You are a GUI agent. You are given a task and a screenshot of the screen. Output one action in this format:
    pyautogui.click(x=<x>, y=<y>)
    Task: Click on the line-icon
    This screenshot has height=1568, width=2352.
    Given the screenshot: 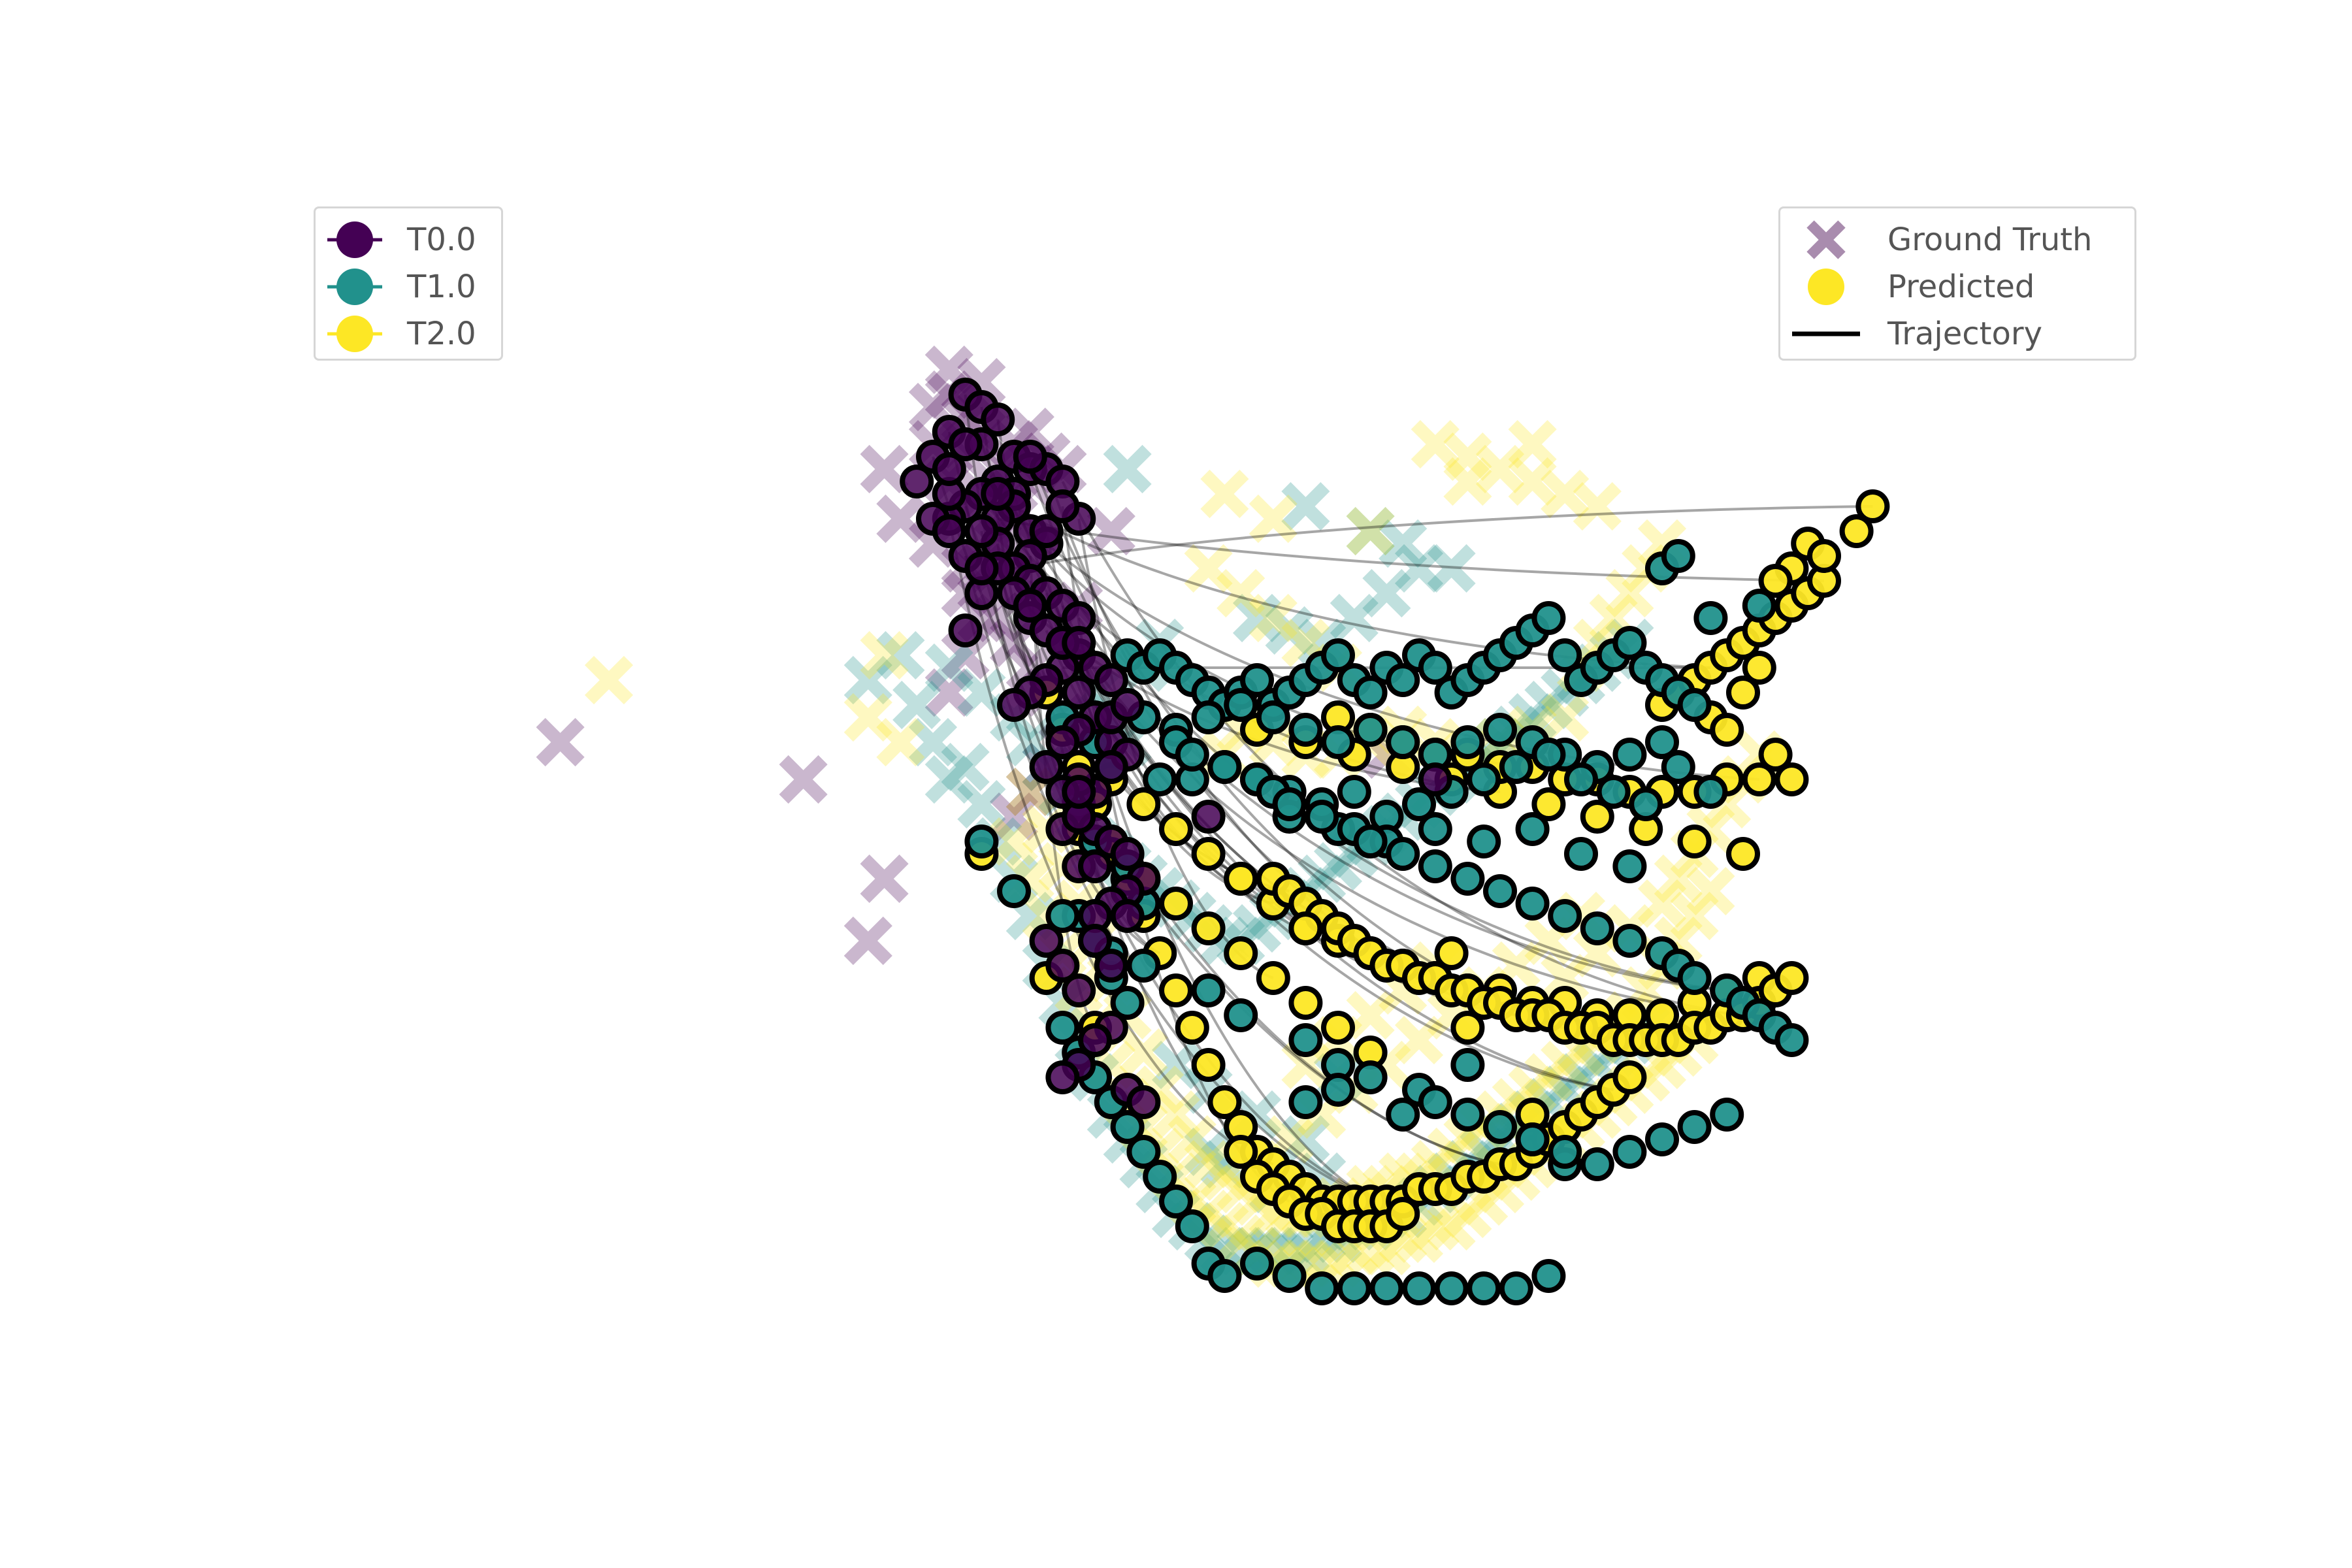 What is the action you would take?
    pyautogui.click(x=1826, y=333)
    